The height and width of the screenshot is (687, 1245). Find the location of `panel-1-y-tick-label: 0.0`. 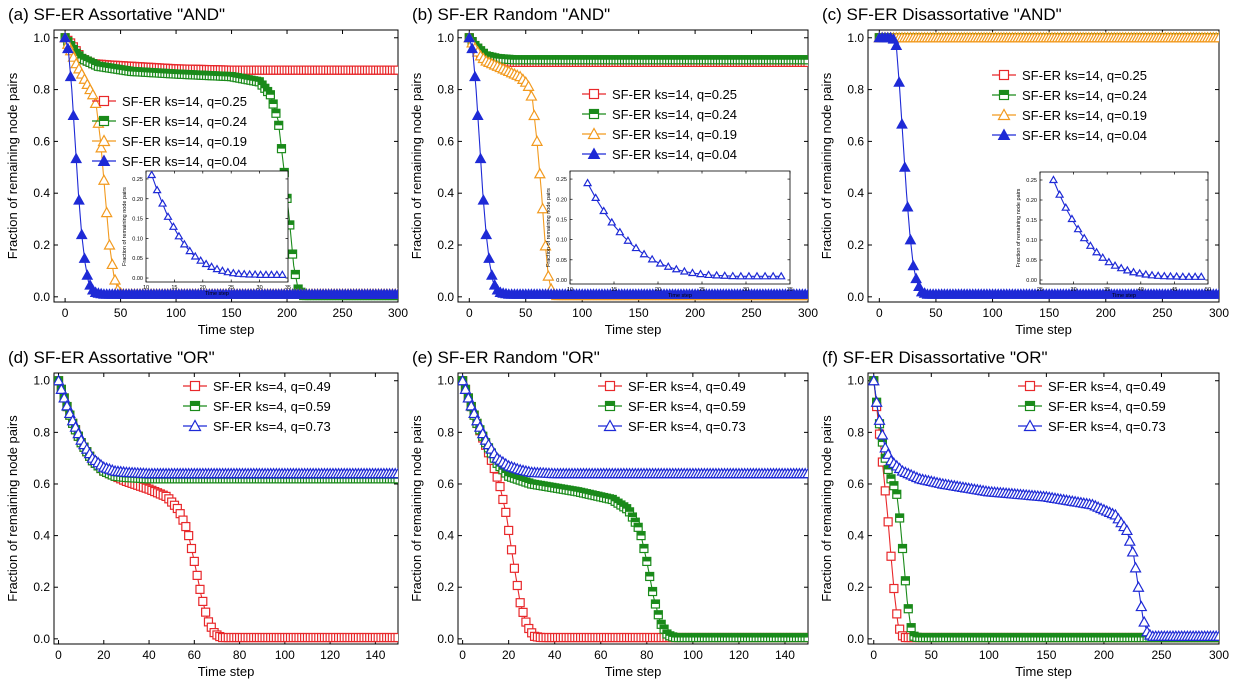

panel-1-y-tick-label: 0.0 is located at coordinates (41, 297).